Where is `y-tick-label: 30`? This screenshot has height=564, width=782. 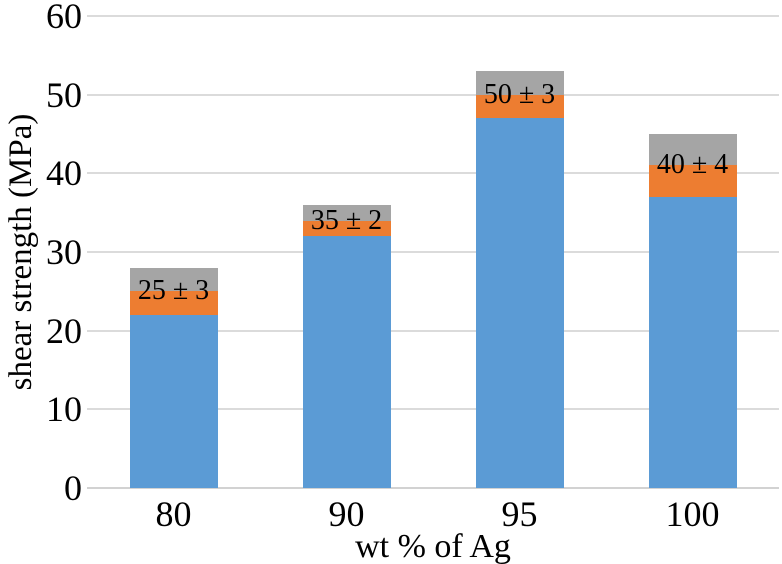
y-tick-label: 30 is located at coordinates (64, 252).